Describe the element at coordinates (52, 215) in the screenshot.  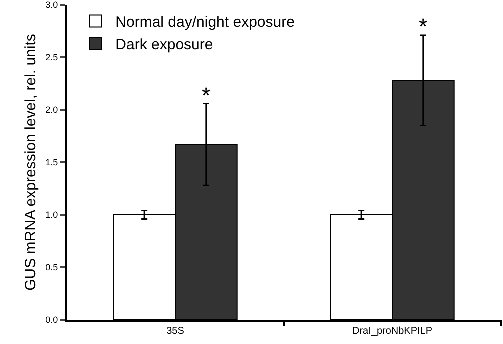
I see `y-tick-label: 1.0` at that location.